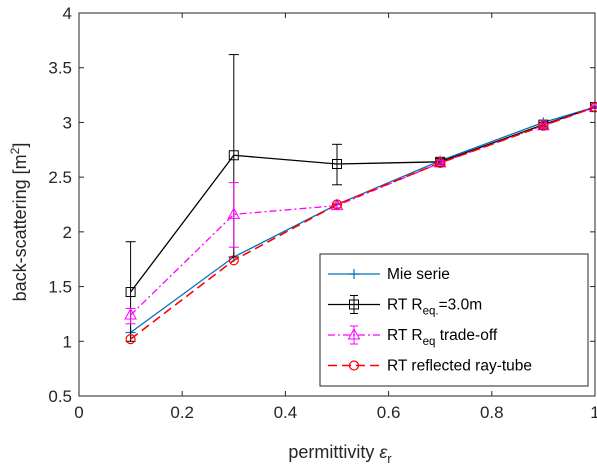 This screenshot has height=468, width=597. I want to click on y-tick-label-5: 2.5, so click(60, 177).